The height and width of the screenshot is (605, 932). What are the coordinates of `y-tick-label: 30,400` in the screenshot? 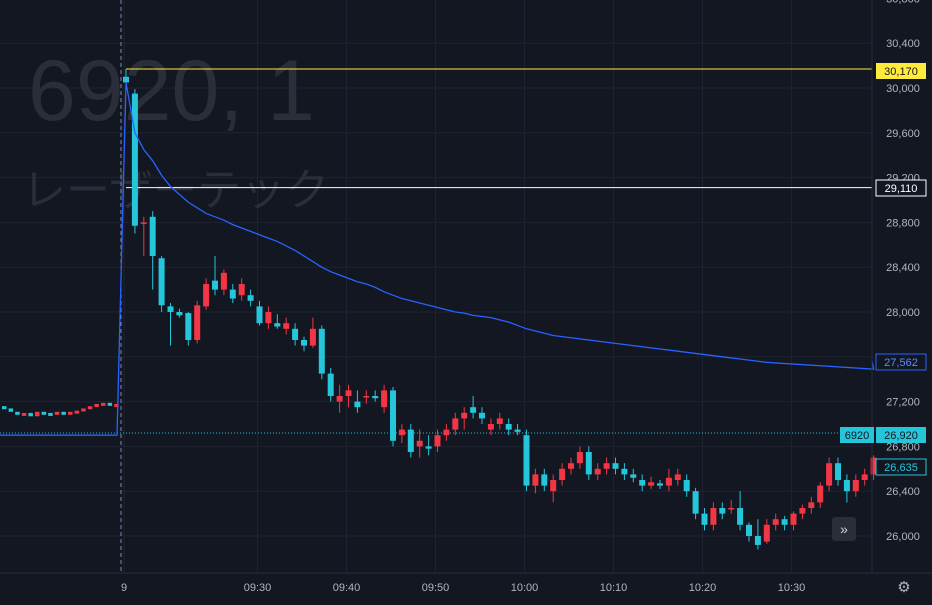 It's located at (903, 44).